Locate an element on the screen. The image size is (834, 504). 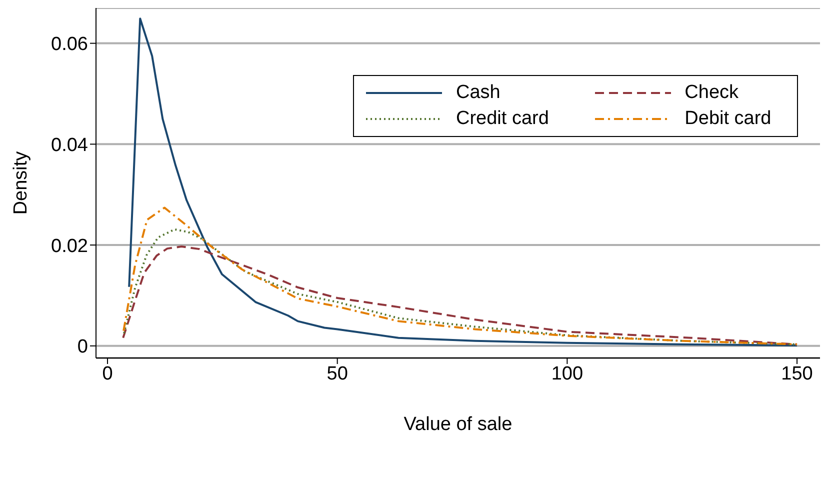
legend-label: Credit card is located at coordinates (502, 119).